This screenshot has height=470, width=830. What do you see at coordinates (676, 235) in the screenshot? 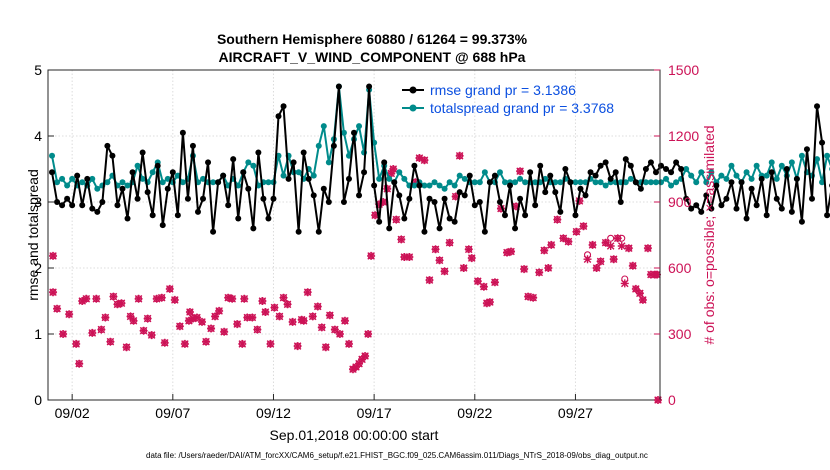
I see `right-axis: 0 300 600 900 1200 1500` at bounding box center [676, 235].